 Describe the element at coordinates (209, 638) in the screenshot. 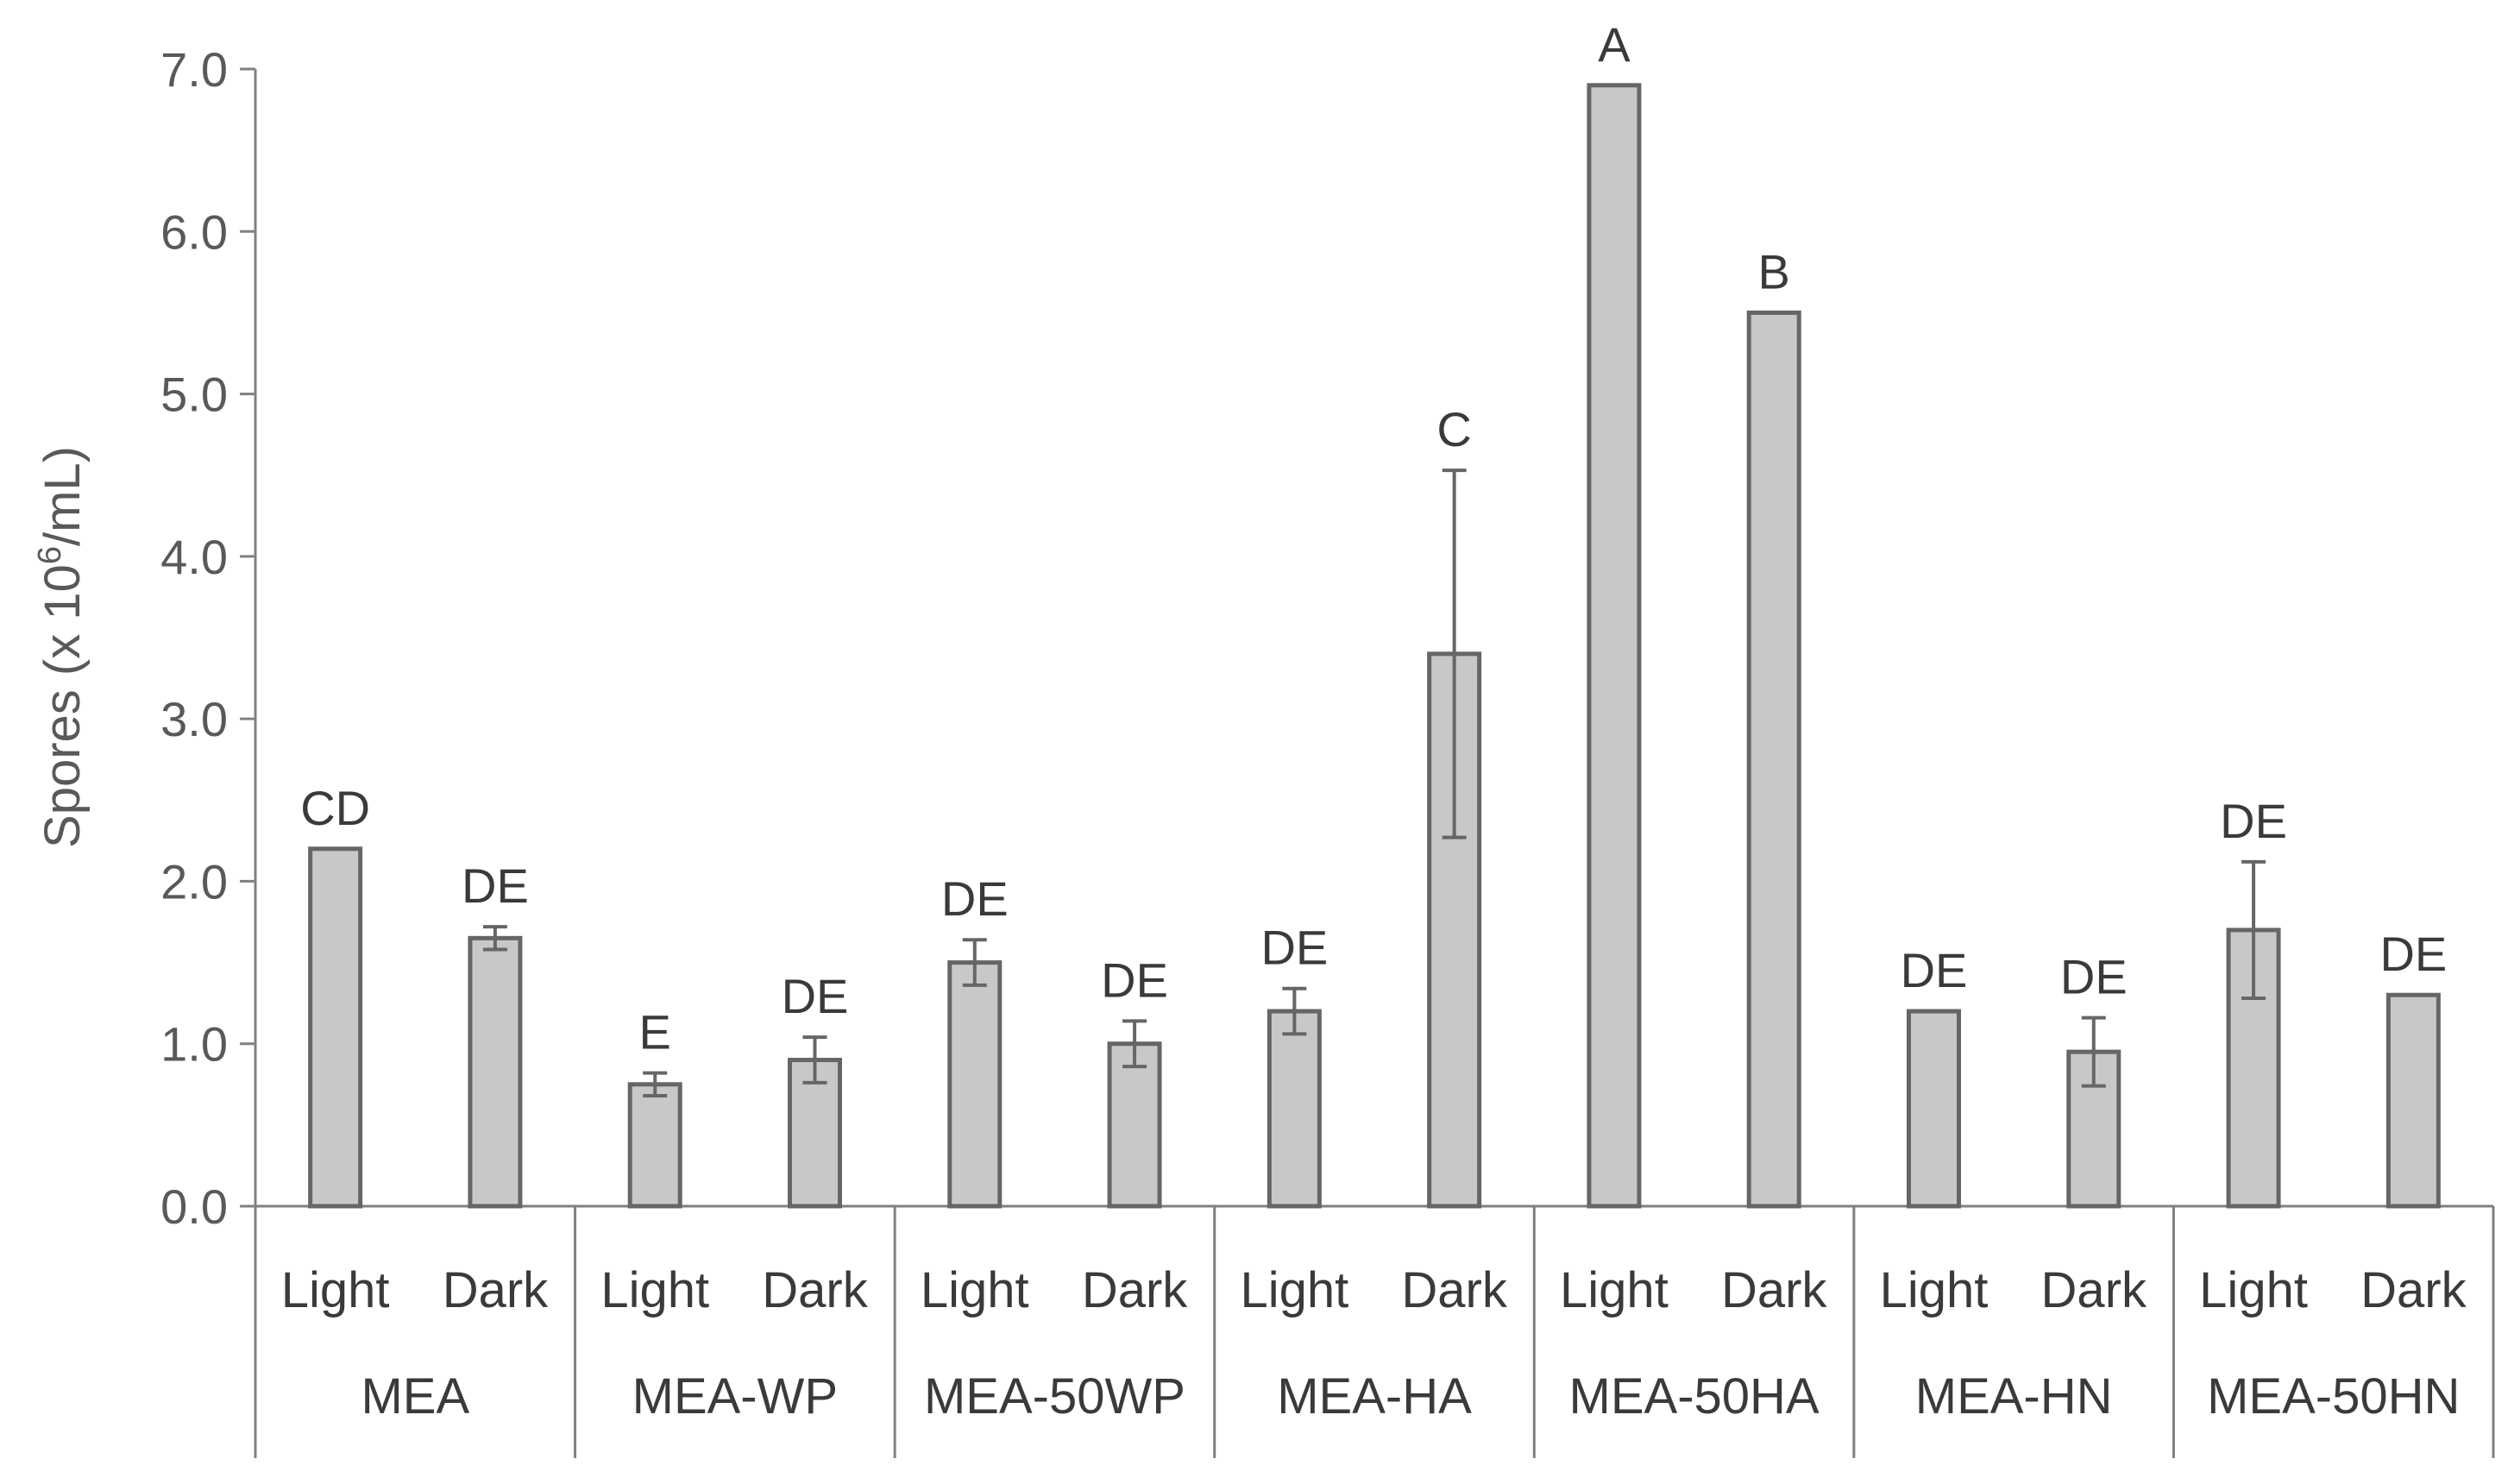

I see `y-axis: 0.0 1.0 2.0 3.0 4.0 5.0 6.0 7.0` at that location.